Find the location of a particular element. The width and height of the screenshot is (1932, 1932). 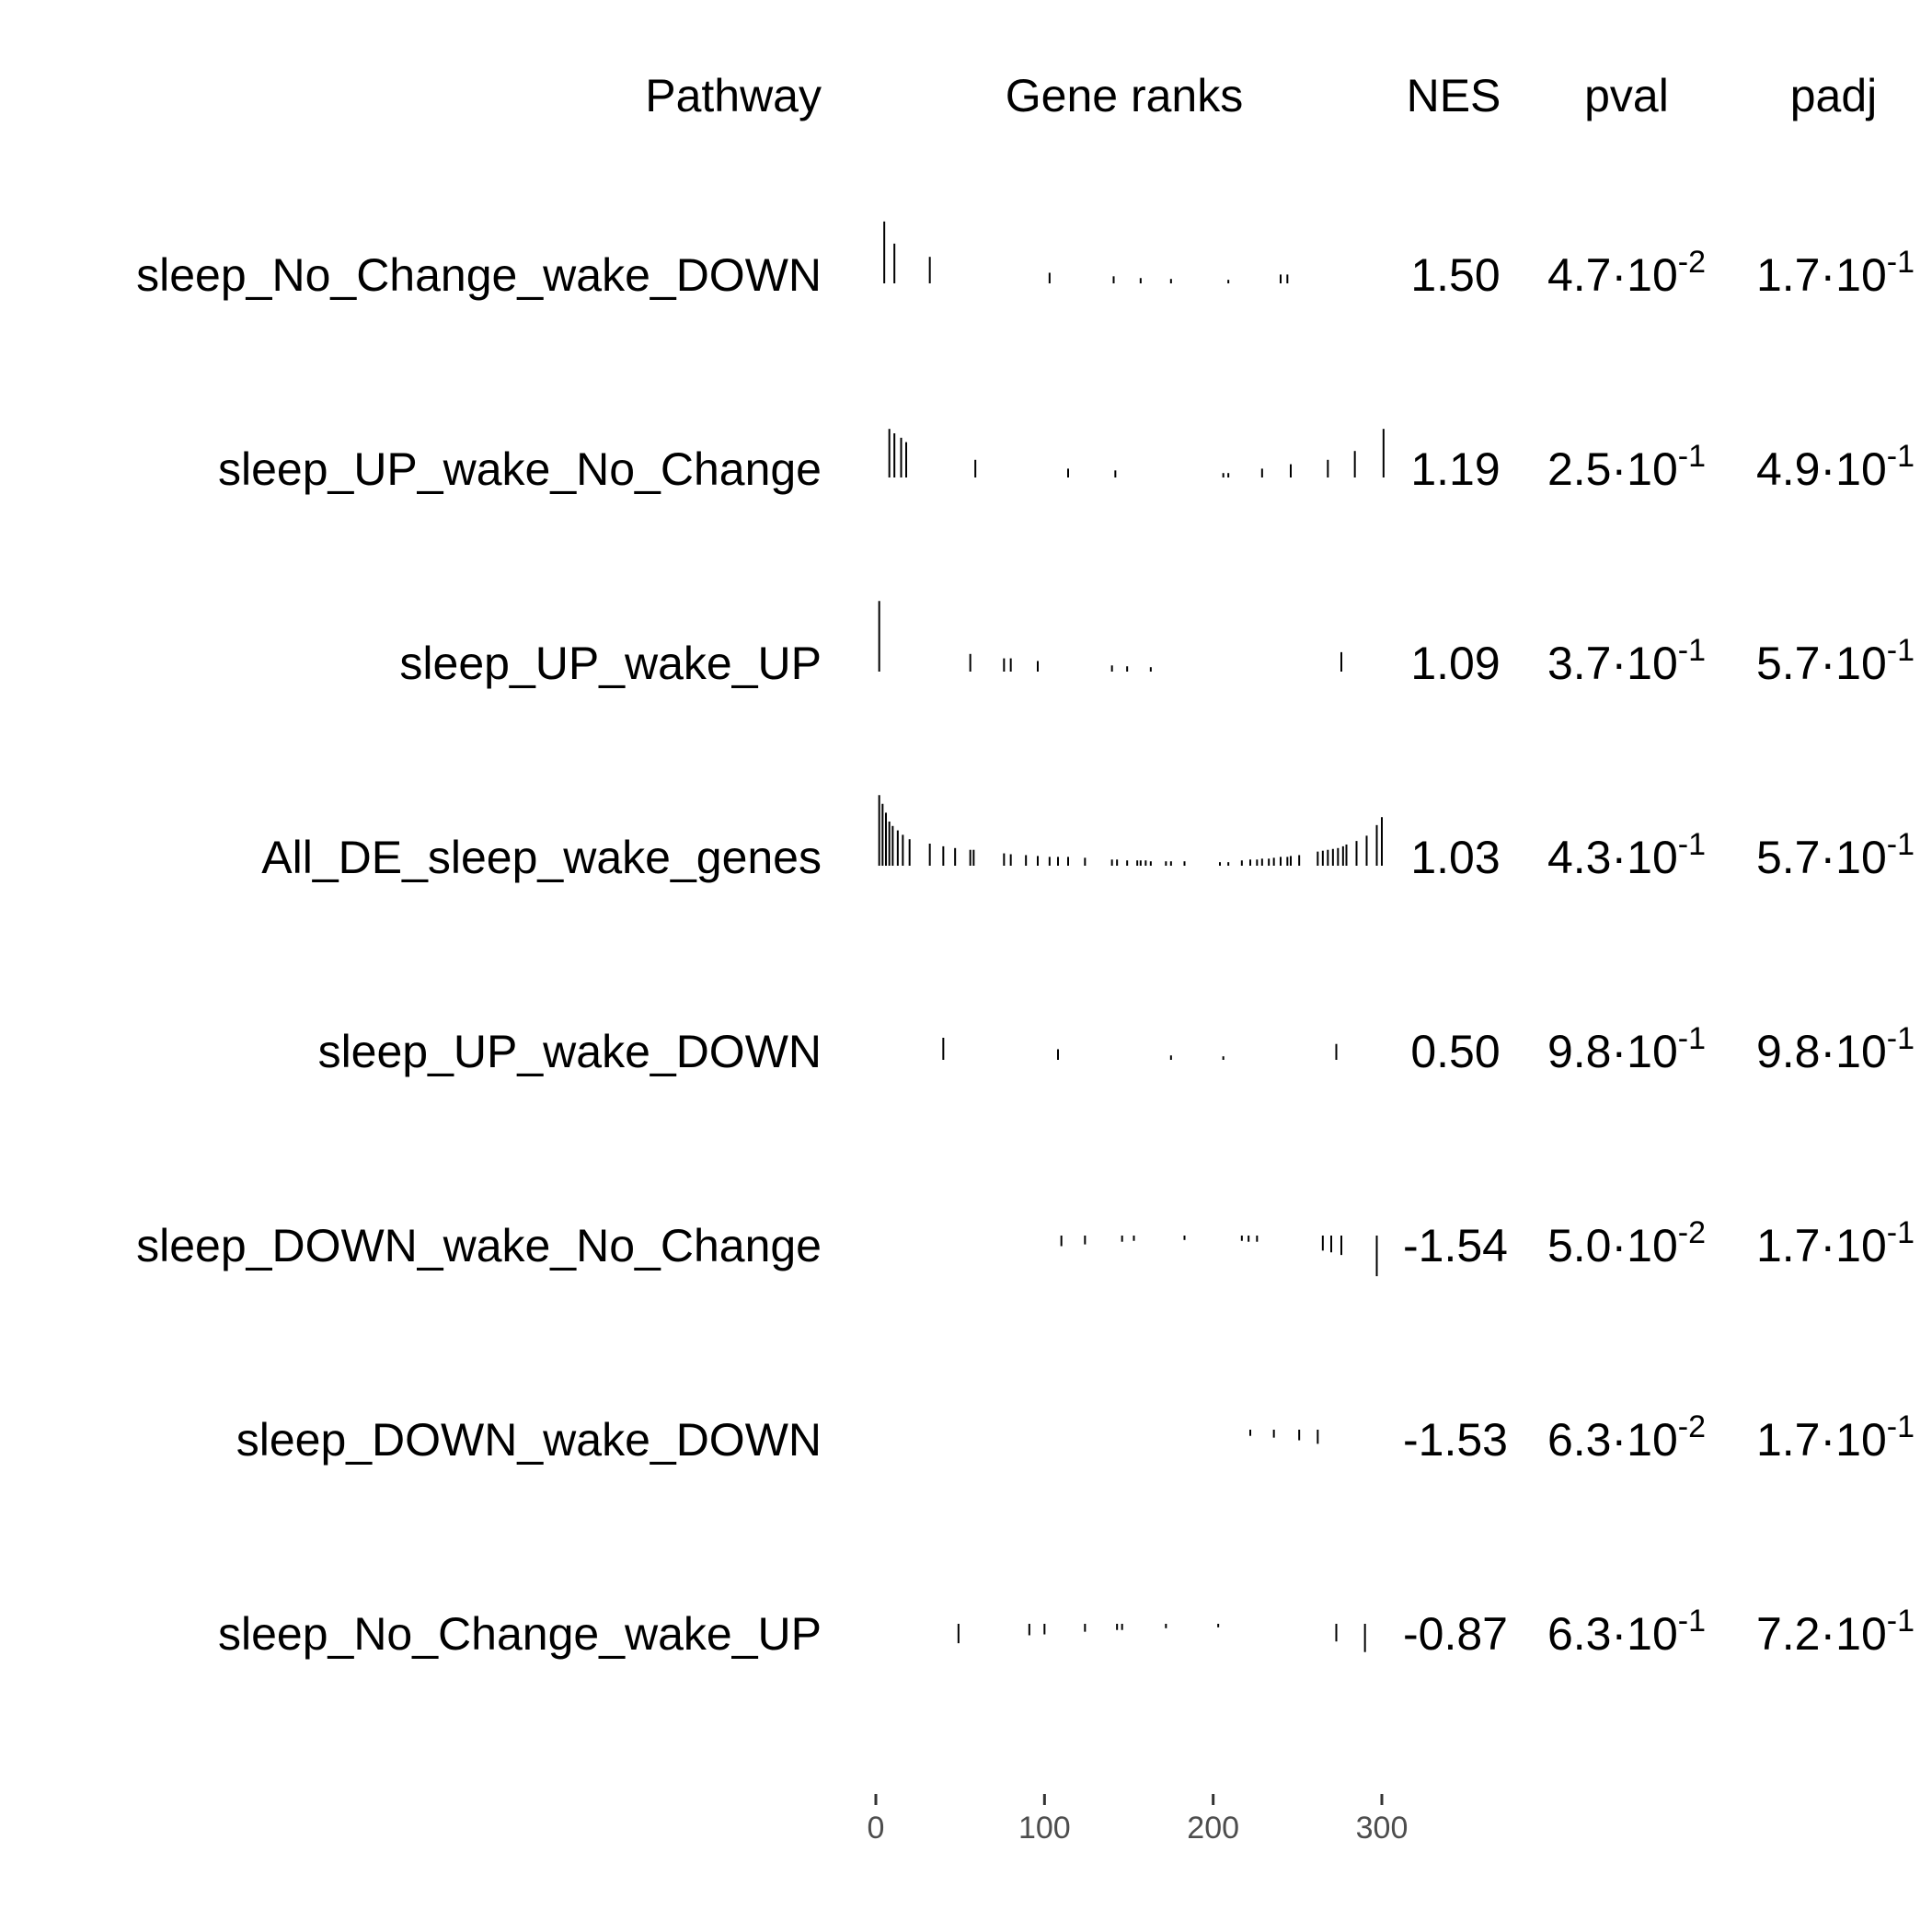

pathway-row: sleep_UP_wake_DOWN 0.50 9.8·10⁻¹ 9.8·10⁻¹ is located at coordinates (1116, 1049).